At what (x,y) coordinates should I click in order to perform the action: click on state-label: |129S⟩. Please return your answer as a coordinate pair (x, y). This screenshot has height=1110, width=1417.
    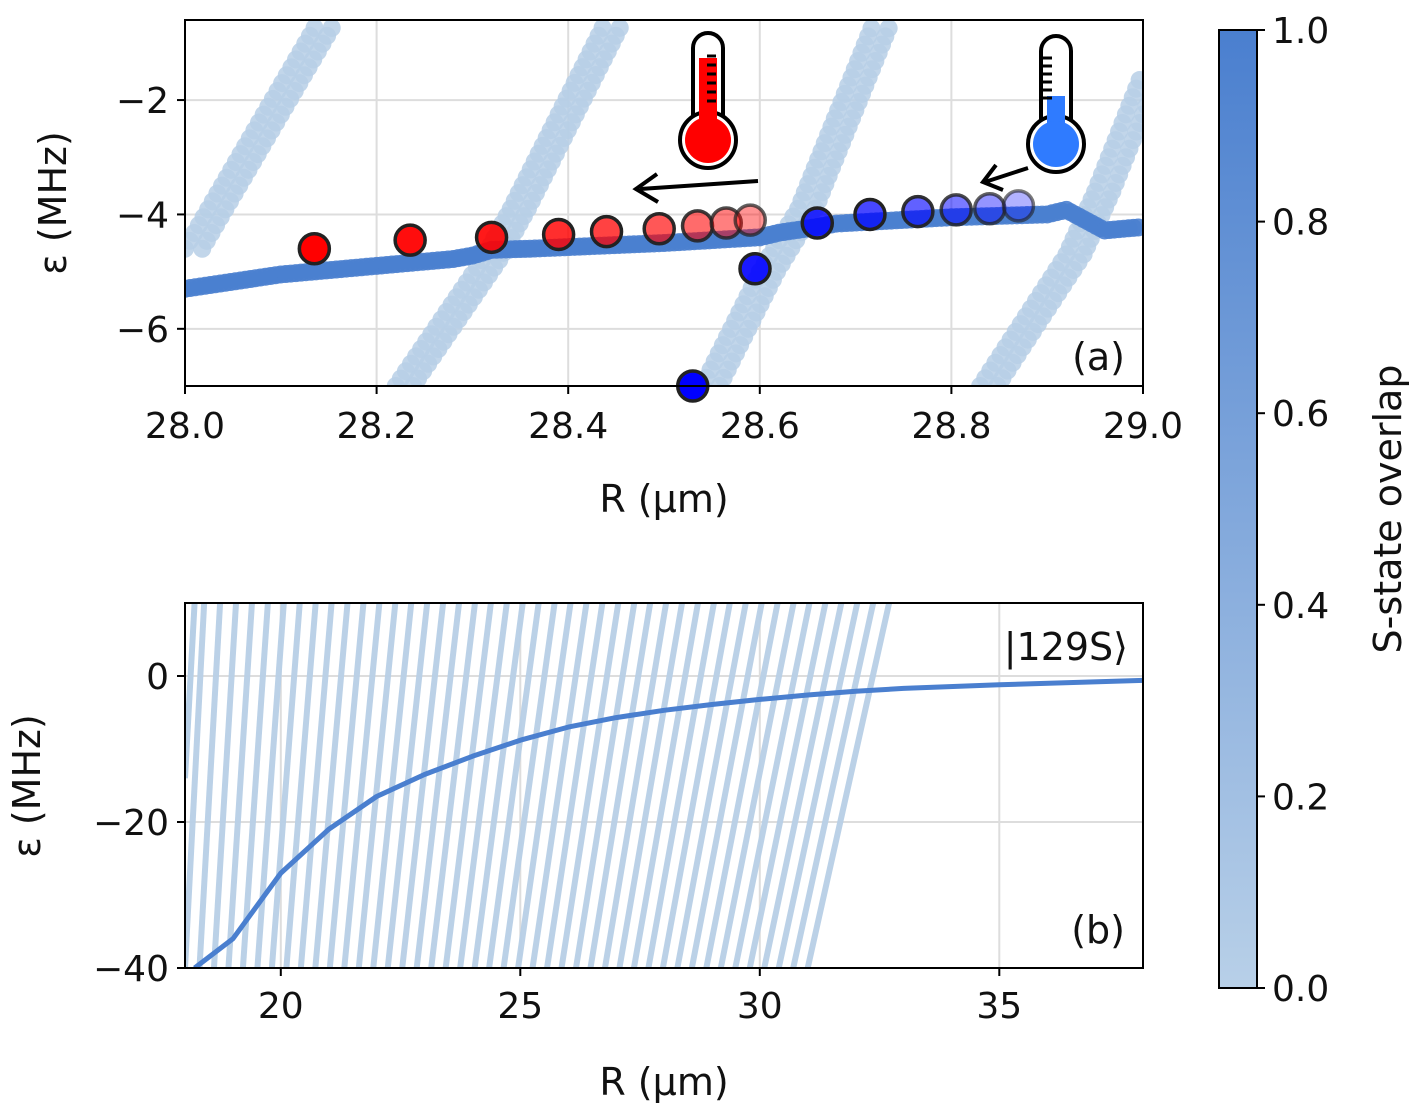
    Looking at the image, I should click on (1066, 647).